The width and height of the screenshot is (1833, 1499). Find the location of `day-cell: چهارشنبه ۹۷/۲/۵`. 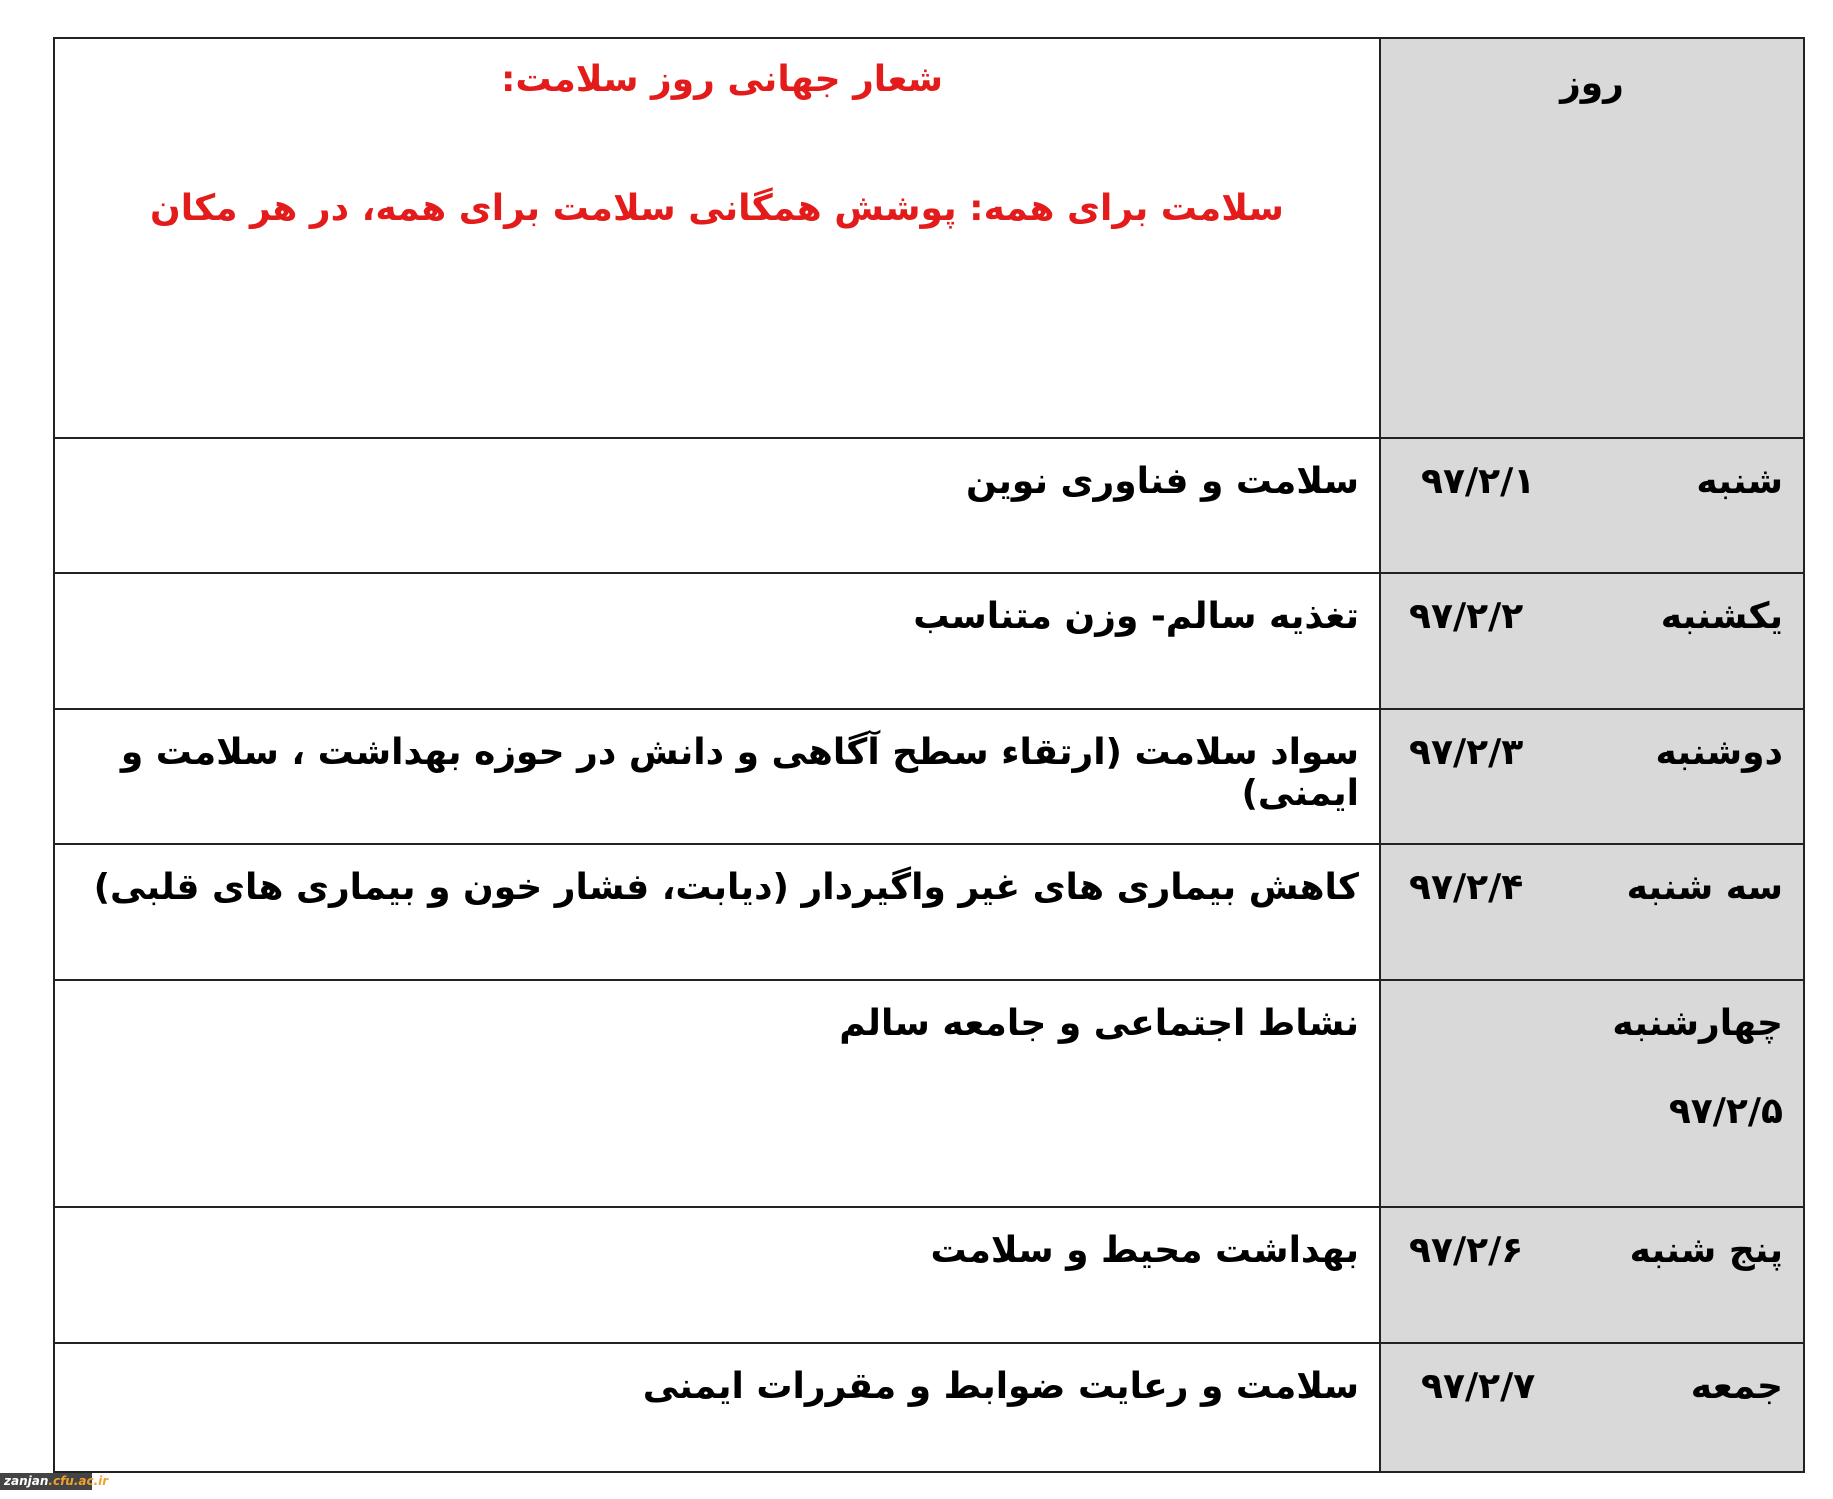

day-cell: چهارشنبه ۹۷/۲/۵ is located at coordinates (1592, 1093).